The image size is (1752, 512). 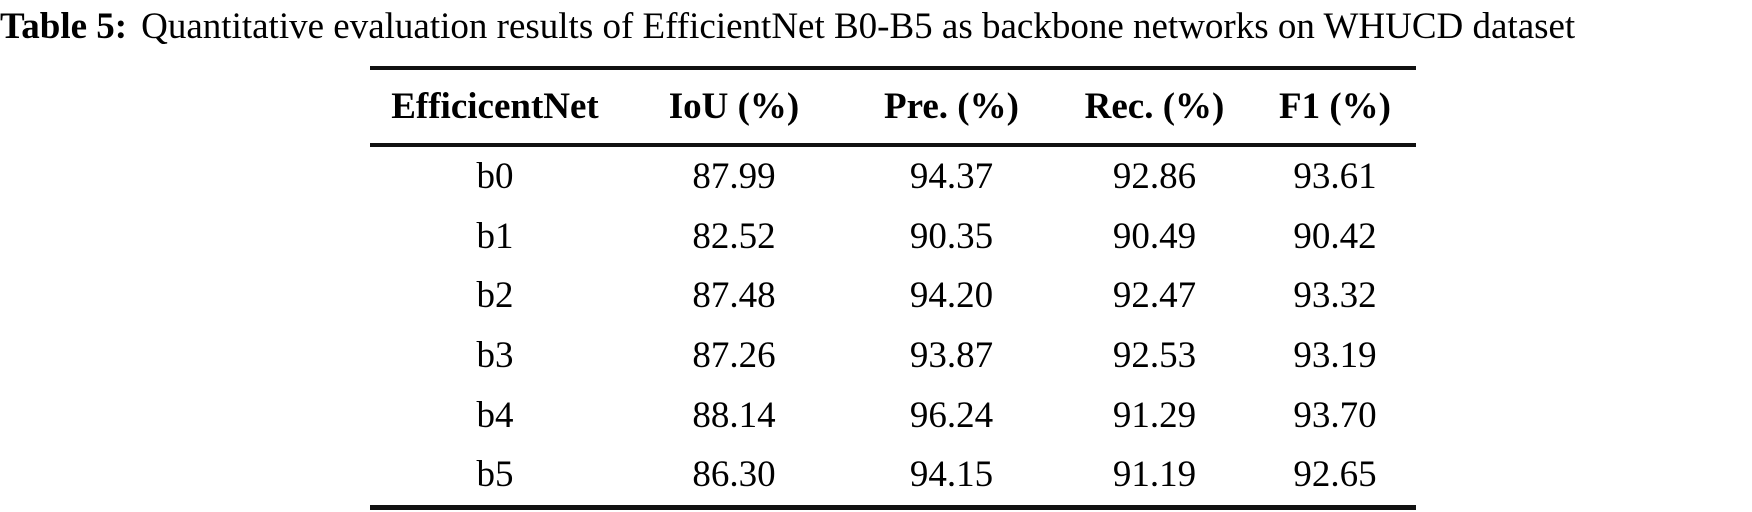 What do you see at coordinates (734, 475) in the screenshot?
I see `cell-iou: 86.30` at bounding box center [734, 475].